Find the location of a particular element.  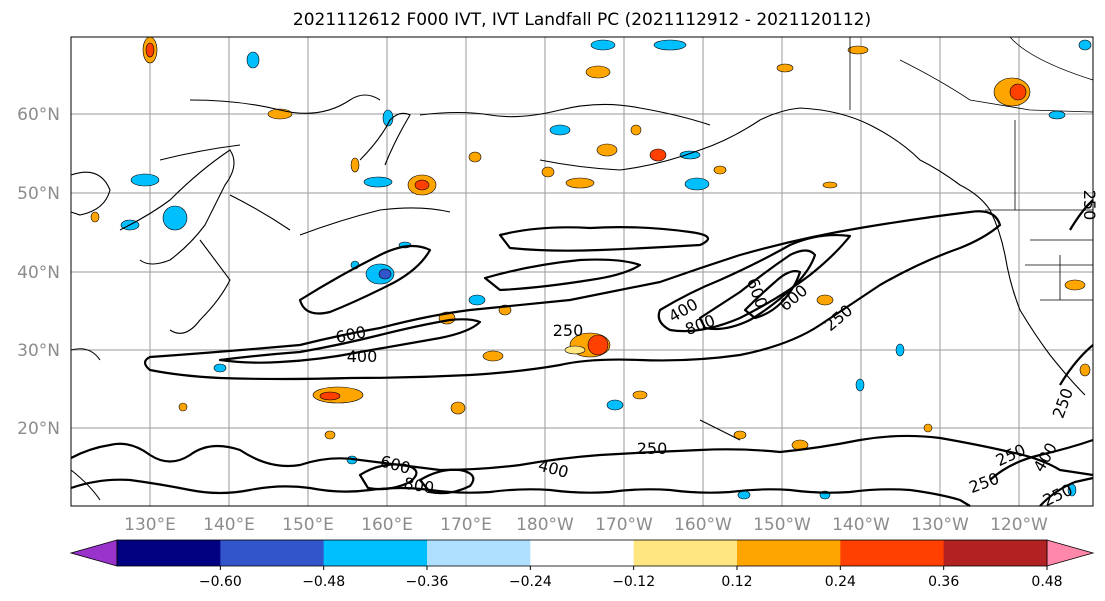

colorbar-tick-label: 0.36 is located at coordinates (943, 582).